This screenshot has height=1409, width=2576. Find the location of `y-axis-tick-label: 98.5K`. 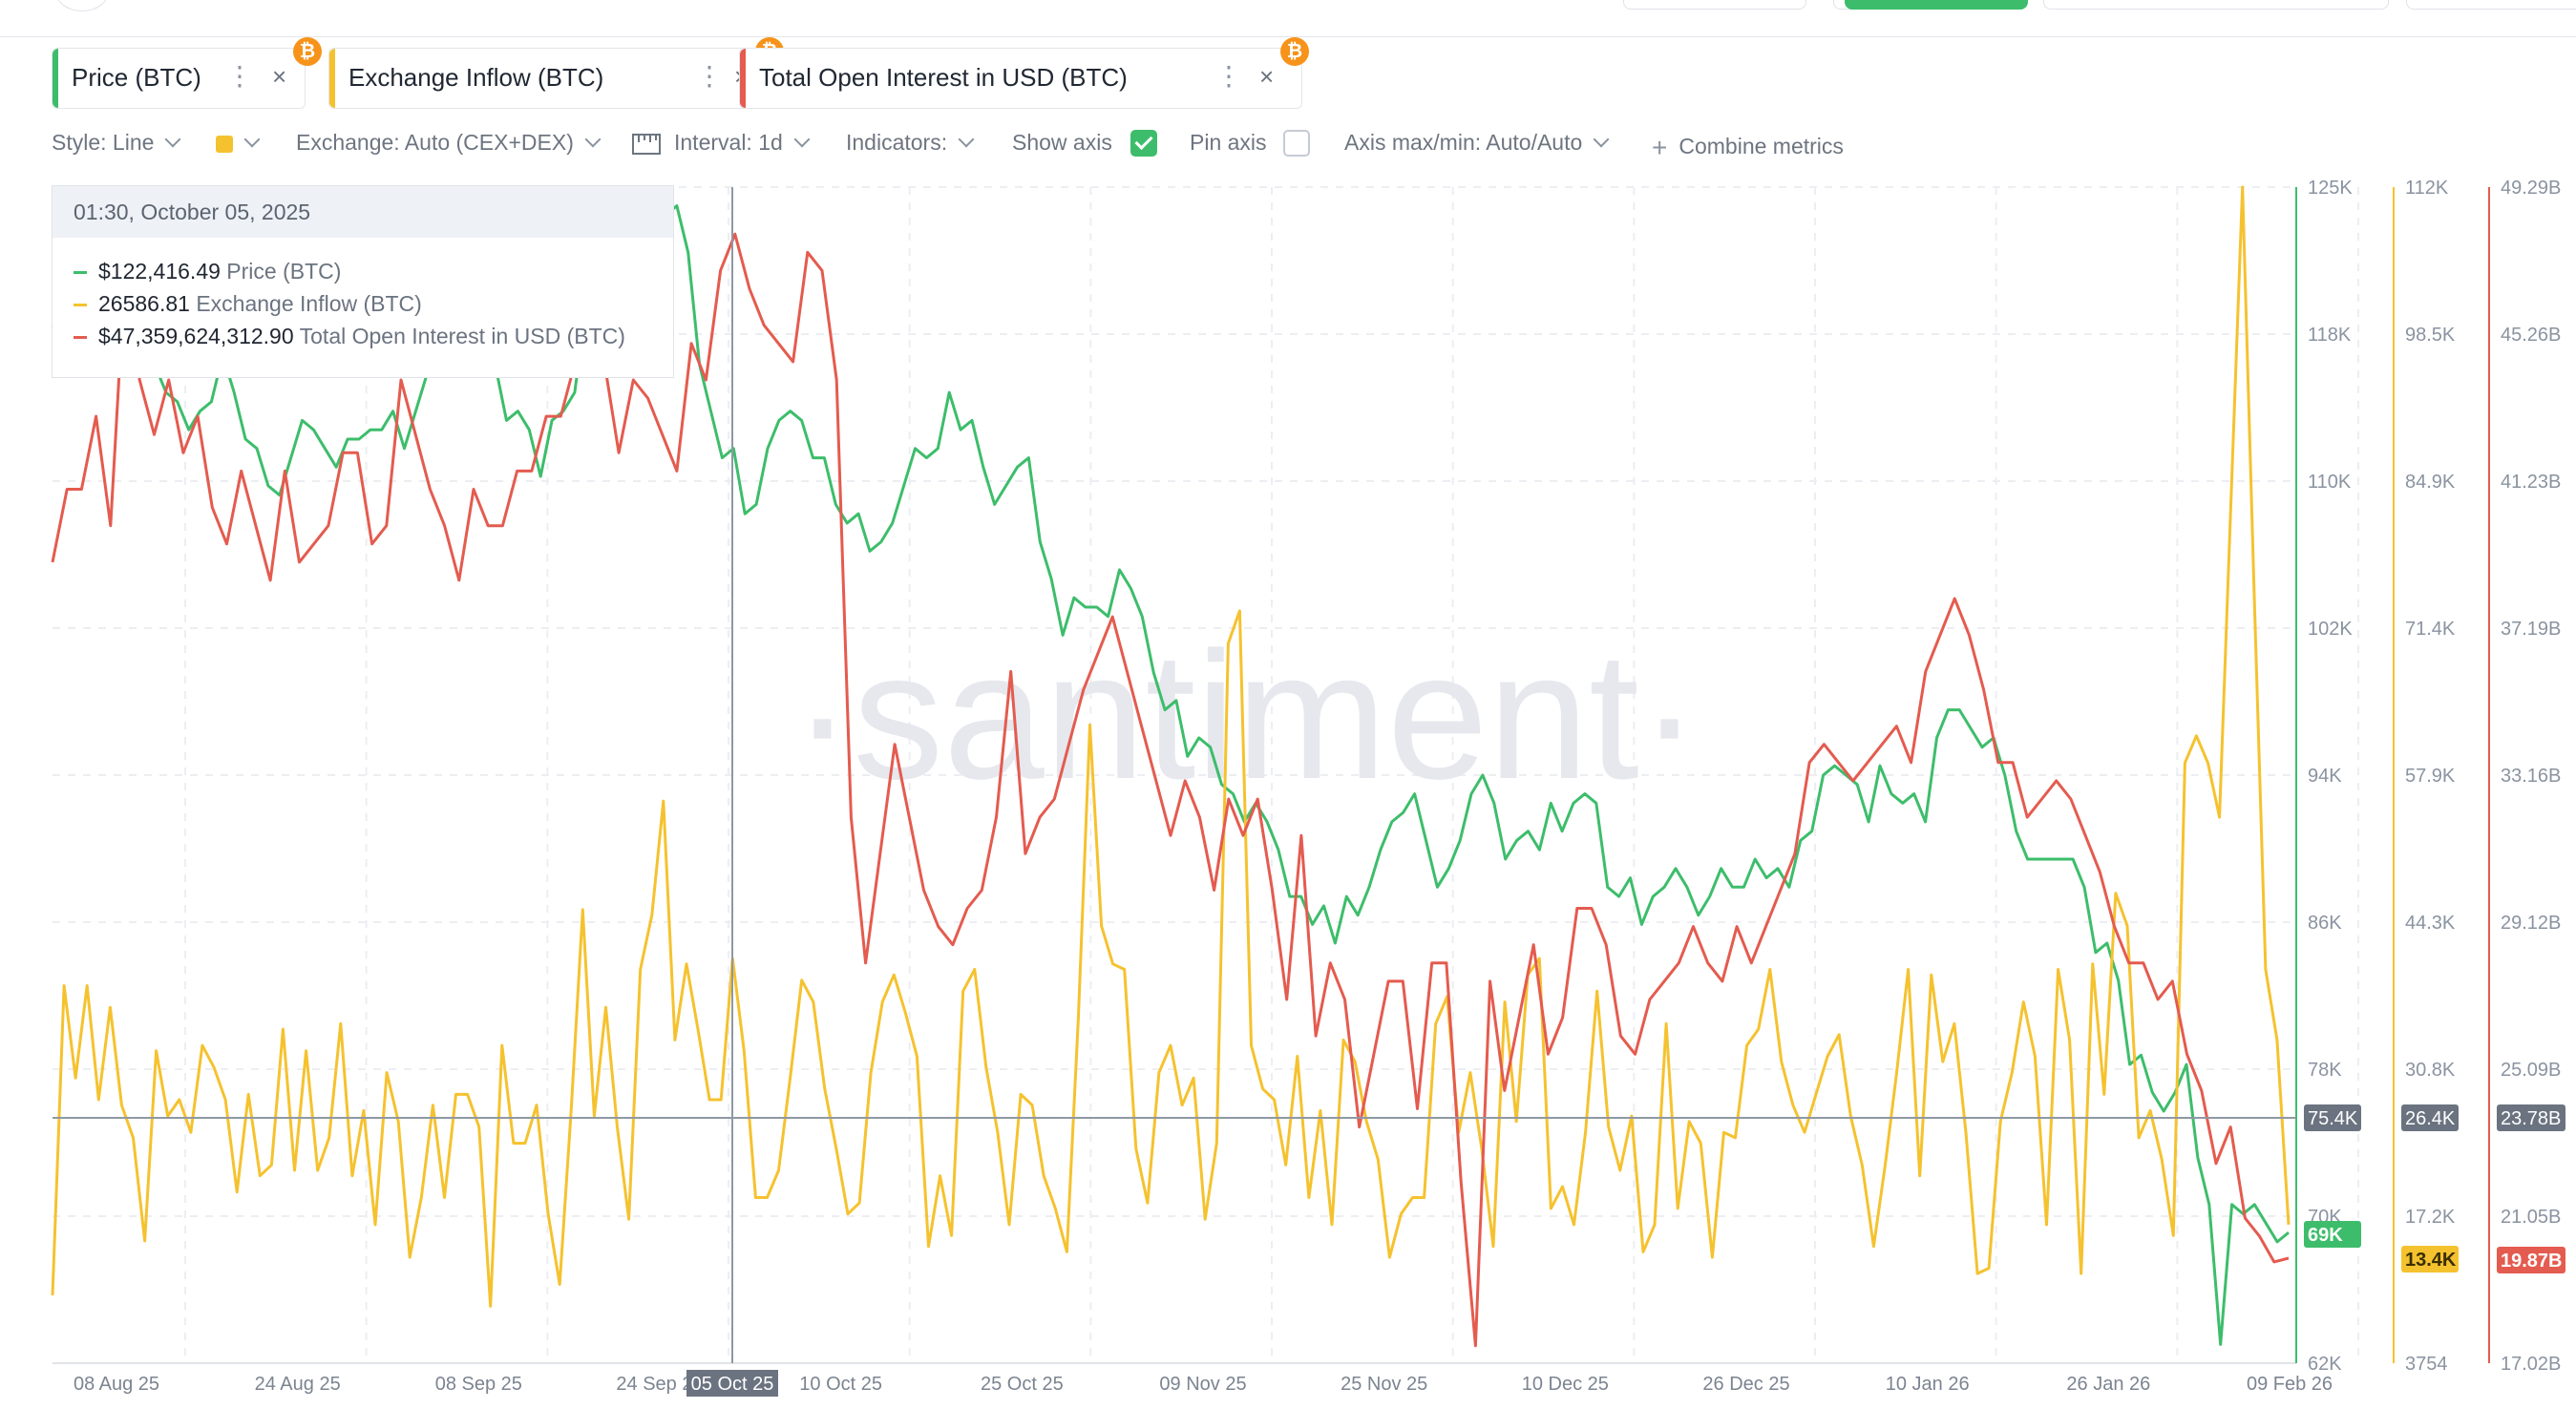

y-axis-tick-label: 98.5K is located at coordinates (2430, 335).